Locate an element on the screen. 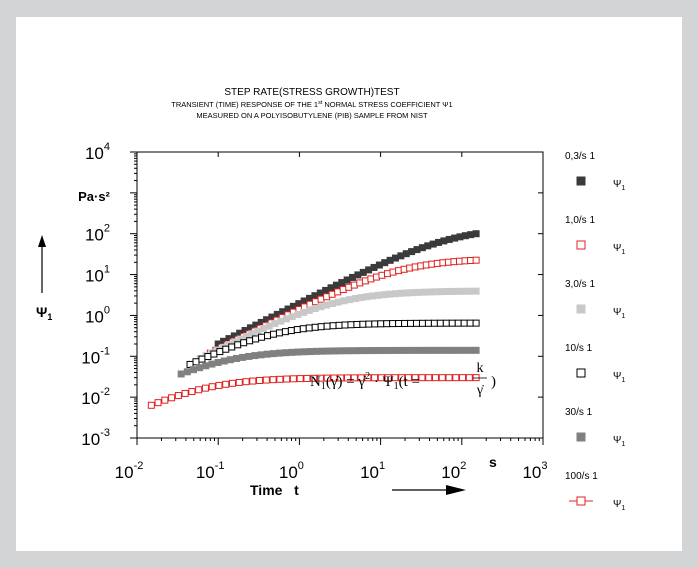 This screenshot has width=698, height=568. x-tick-label: 10¹ is located at coordinates (372, 471).